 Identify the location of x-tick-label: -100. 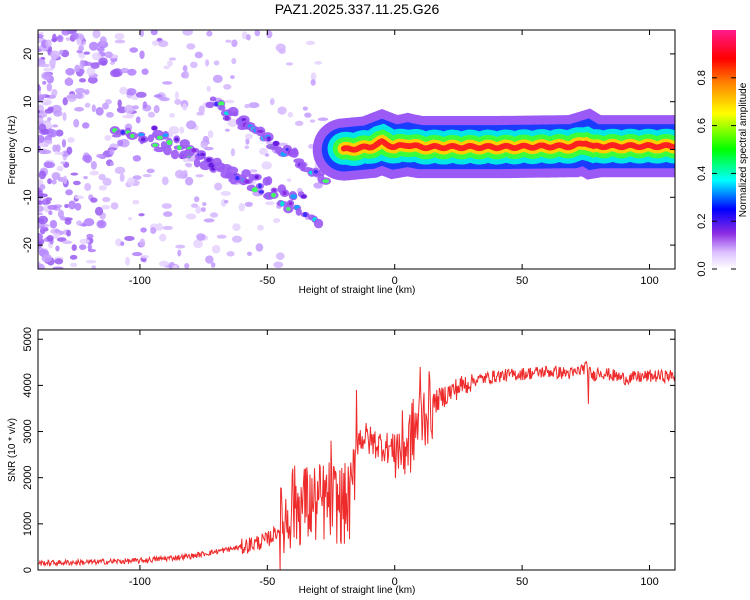
(140, 582).